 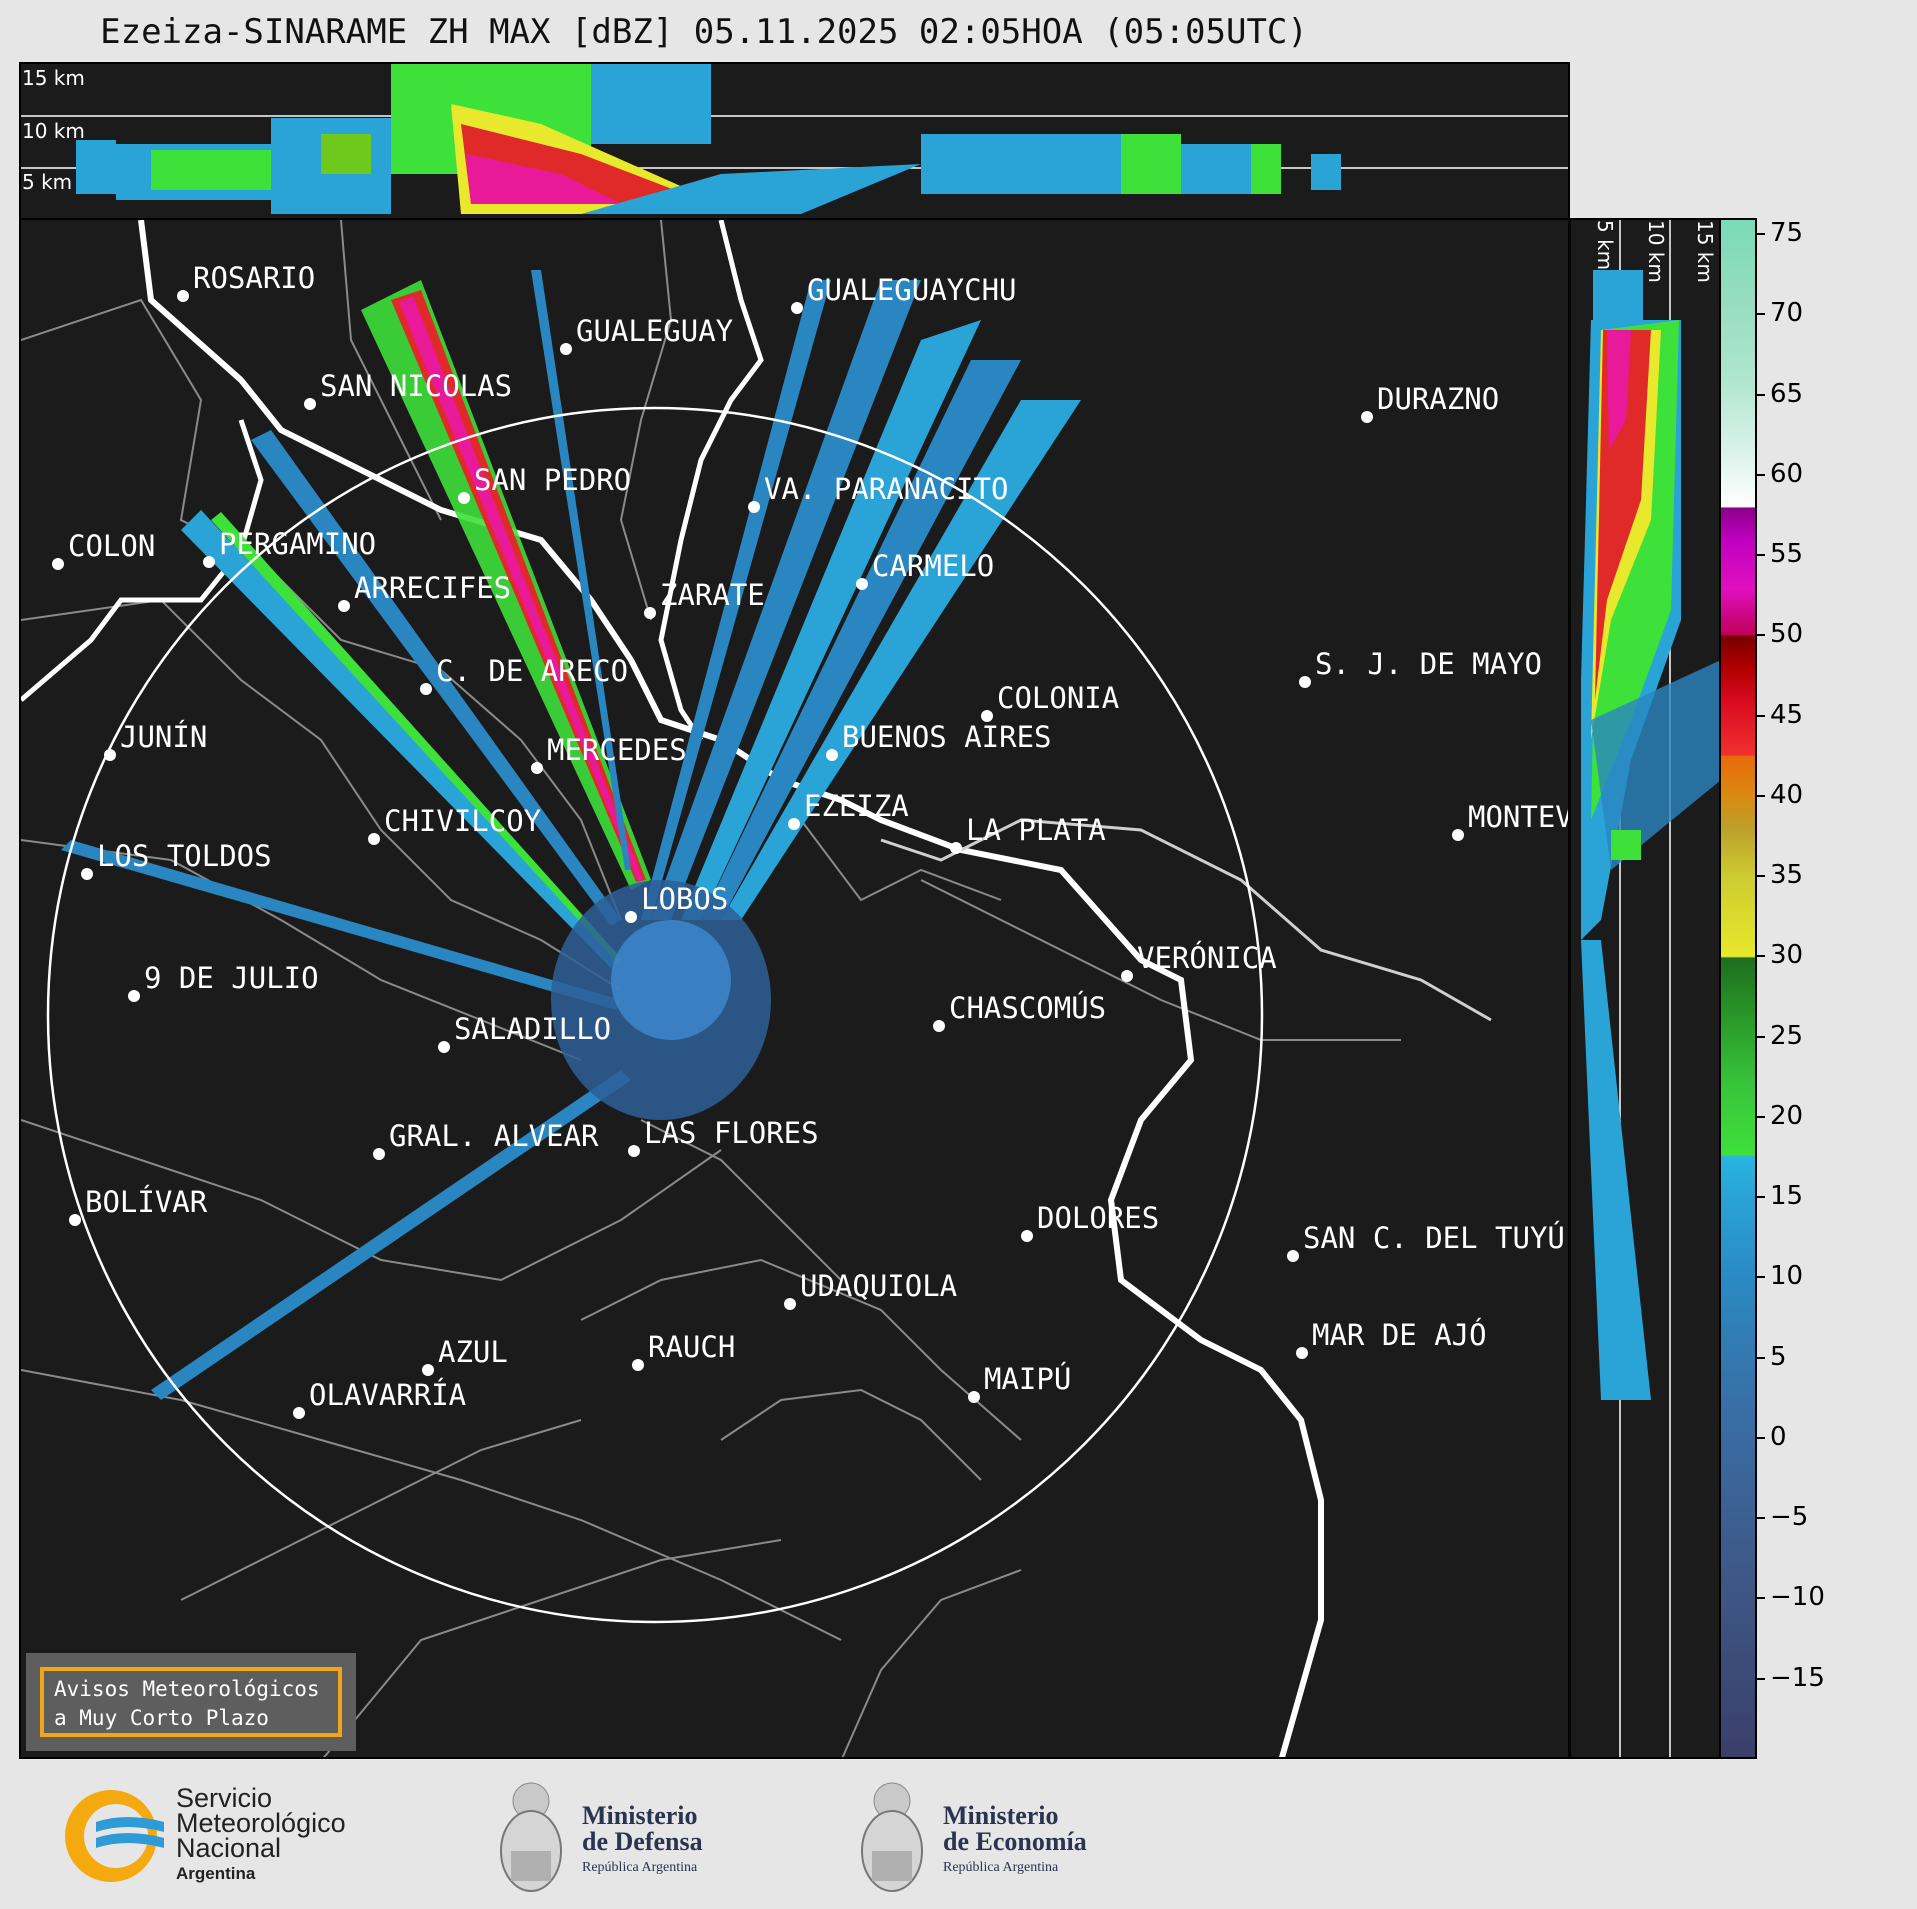 What do you see at coordinates (1036, 830) in the screenshot?
I see `city-label: LA PLATA` at bounding box center [1036, 830].